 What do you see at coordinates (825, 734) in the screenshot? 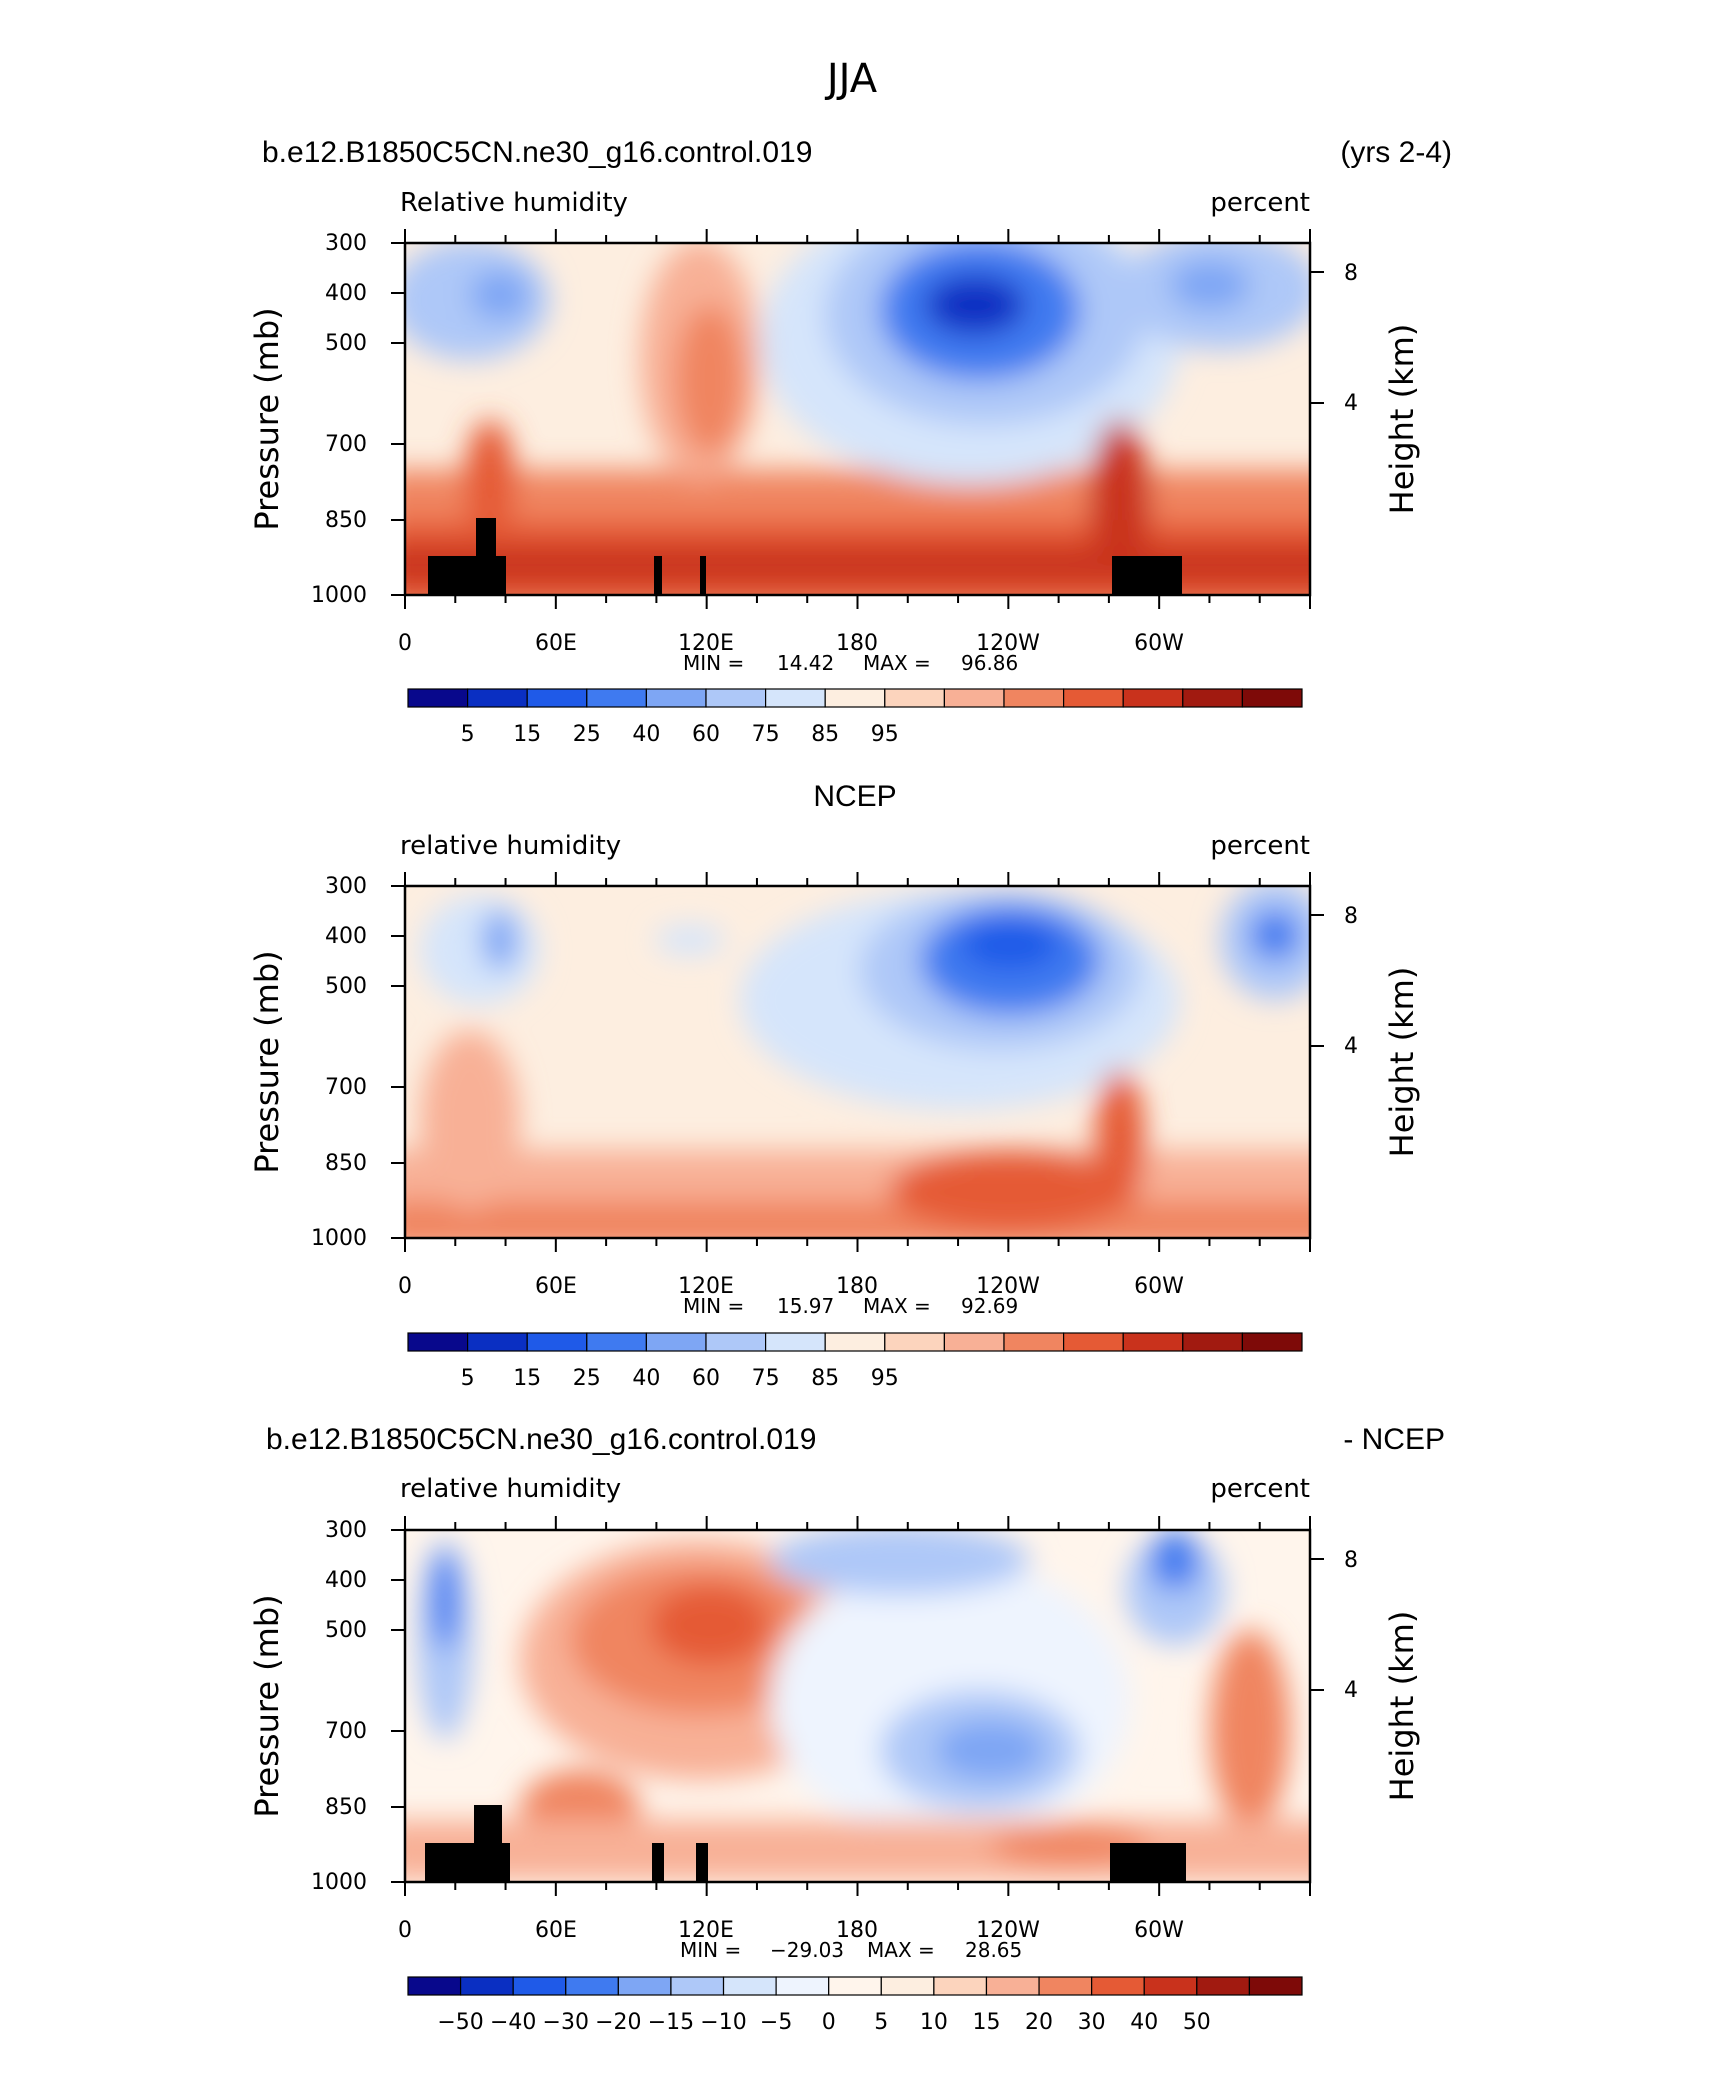
I see `colorbar-label: 85` at bounding box center [825, 734].